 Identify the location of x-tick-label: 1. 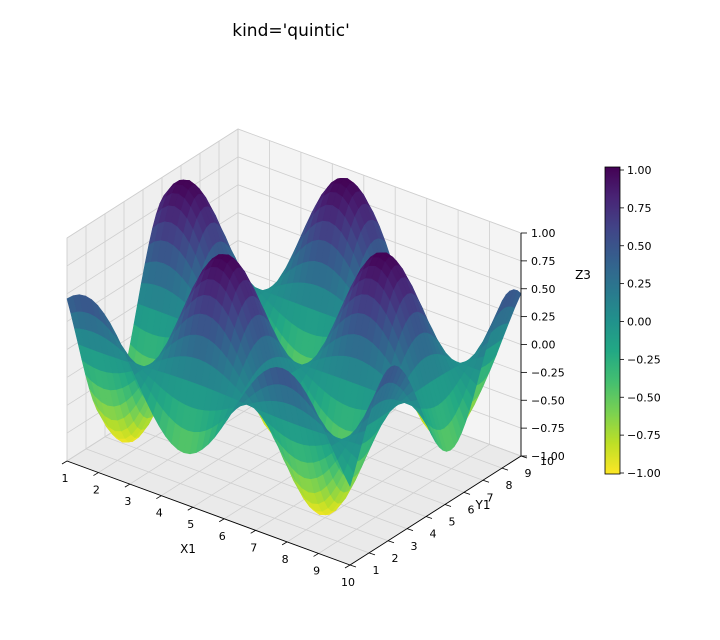
(65, 478).